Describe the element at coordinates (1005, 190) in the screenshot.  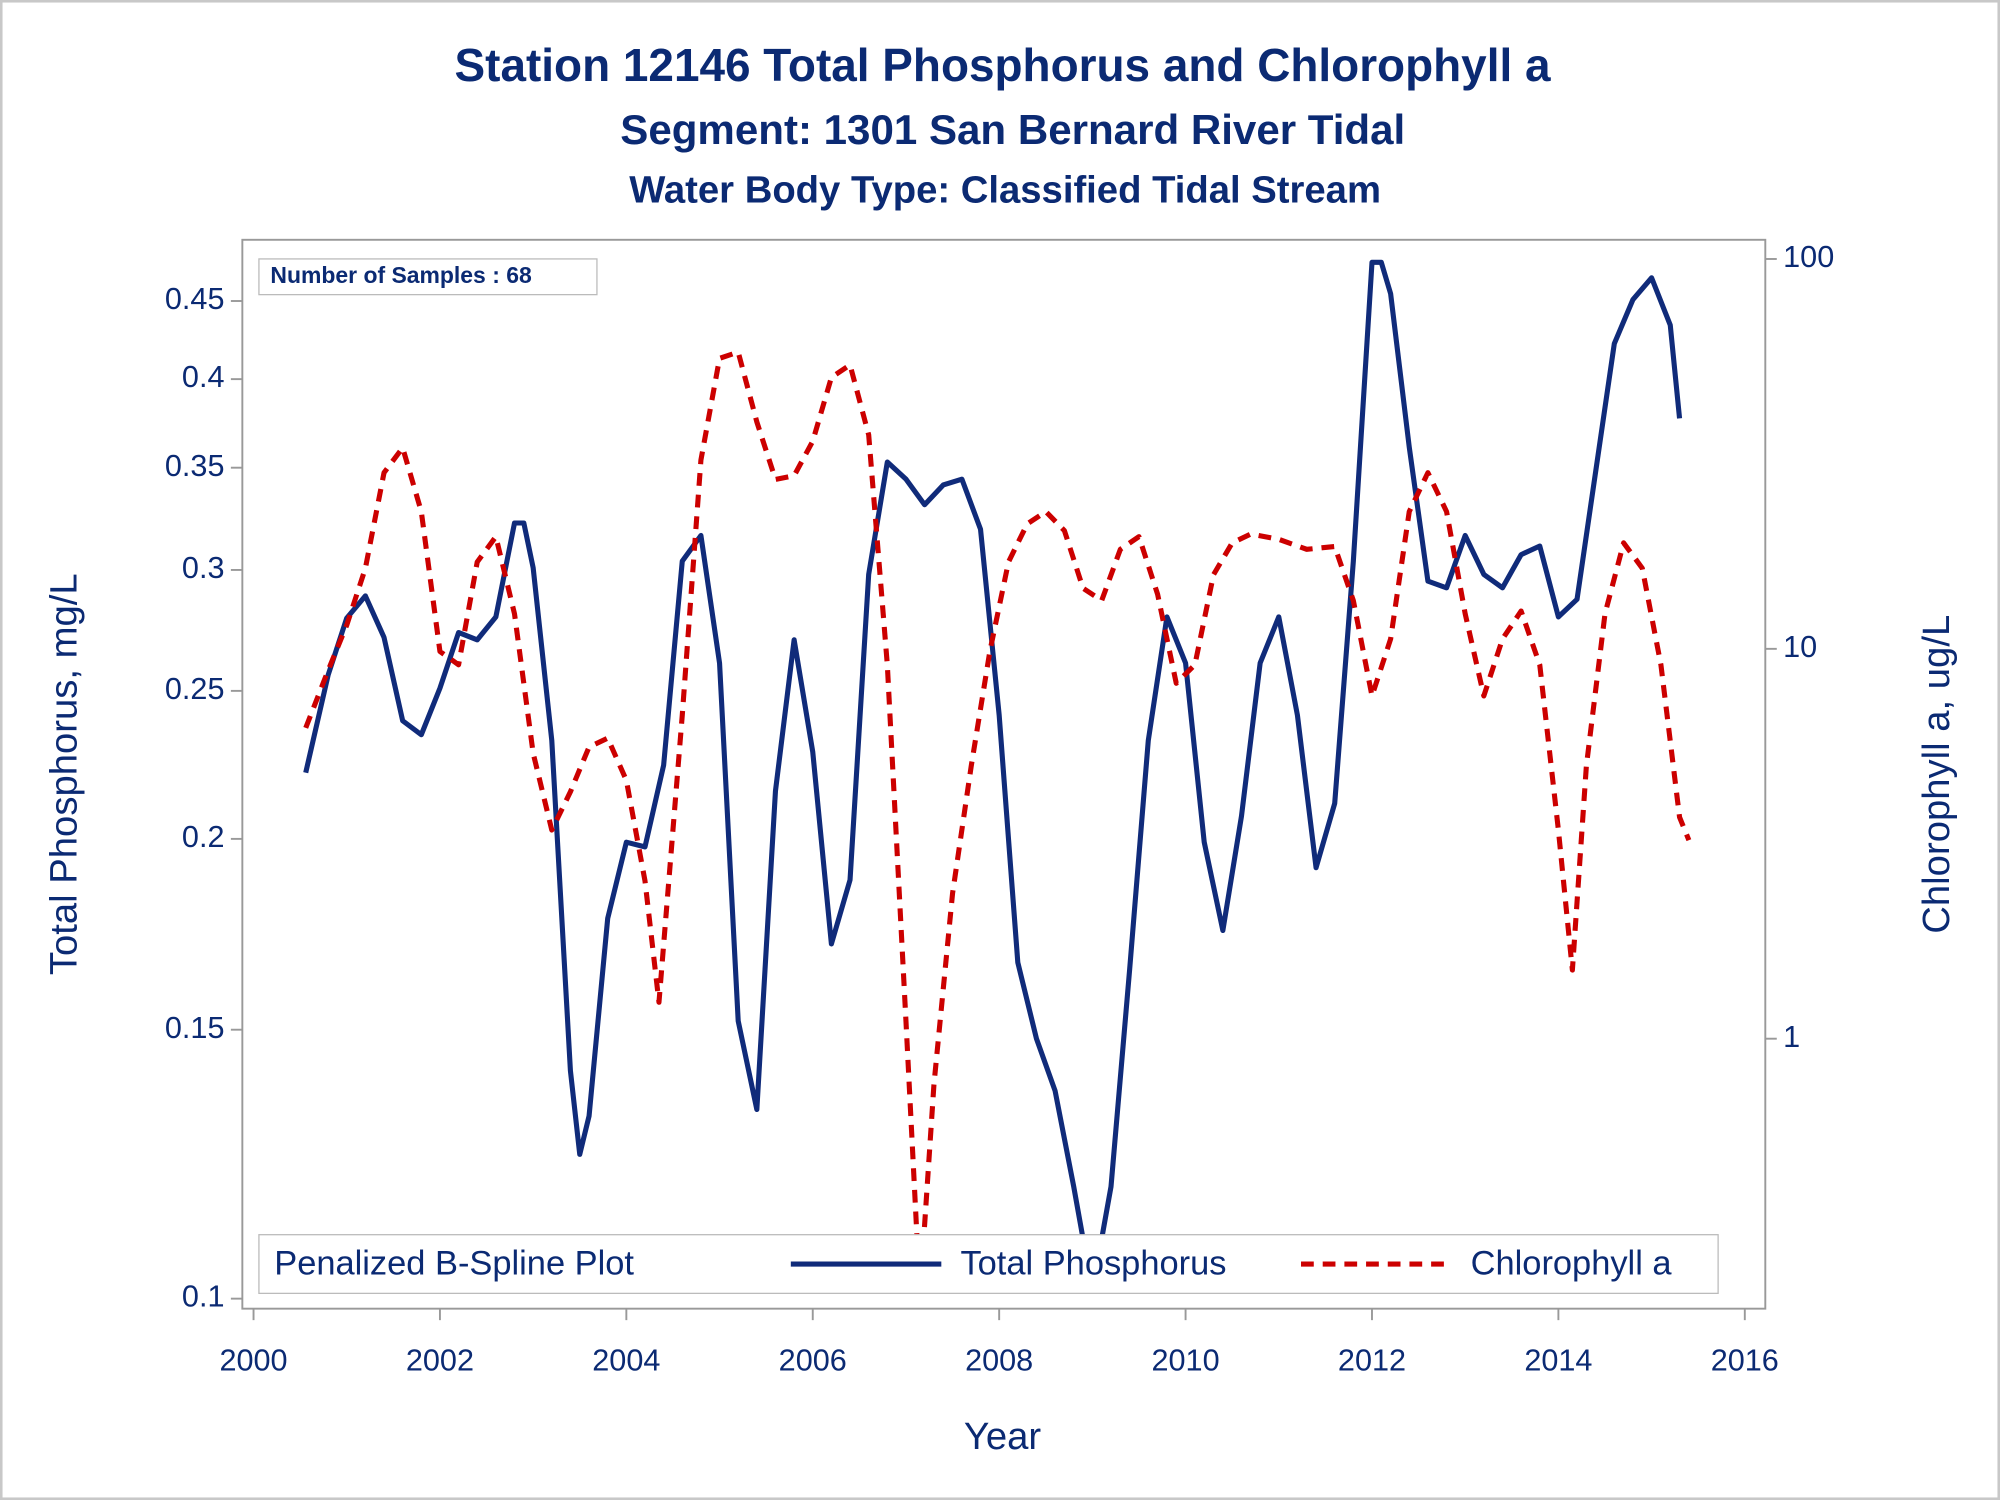
I see `chart-subtitle: Water Body Type: Classified Tidal Stream` at that location.